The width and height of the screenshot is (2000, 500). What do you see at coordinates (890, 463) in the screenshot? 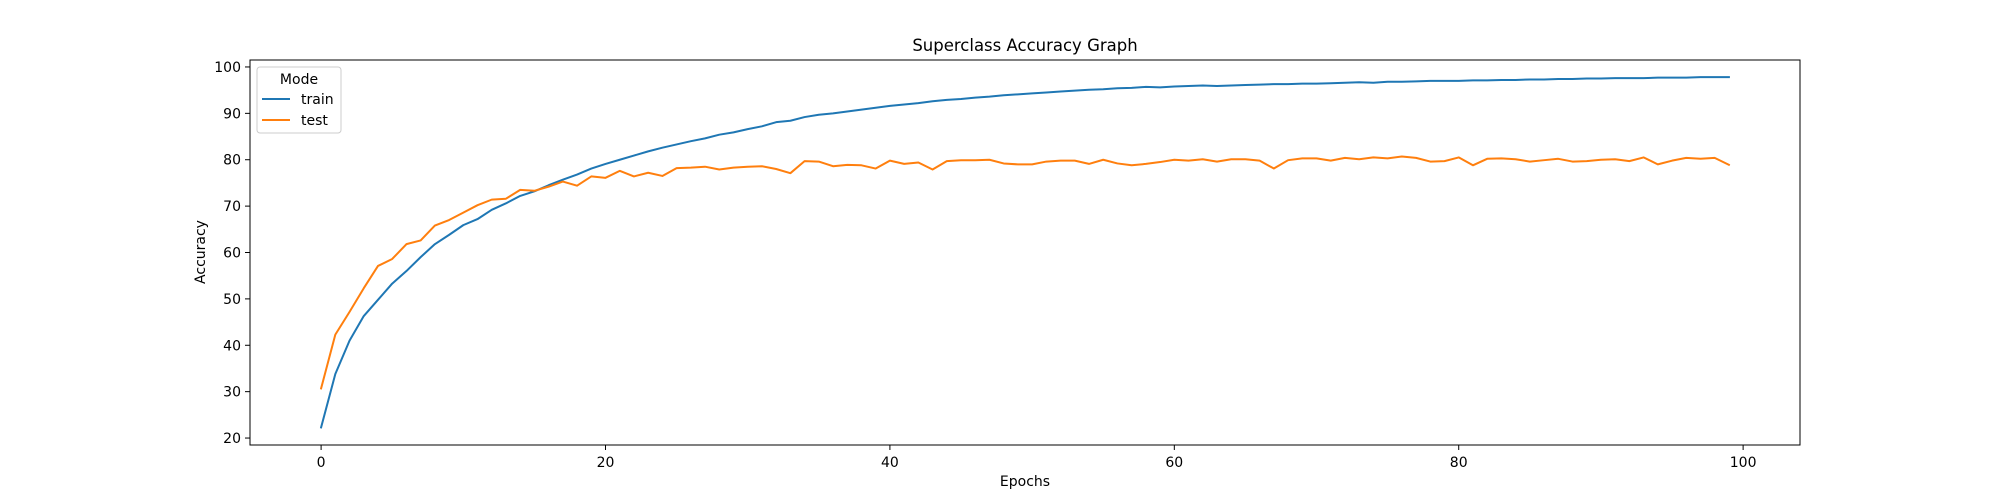
I see `x-tick-label: 40` at bounding box center [890, 463].